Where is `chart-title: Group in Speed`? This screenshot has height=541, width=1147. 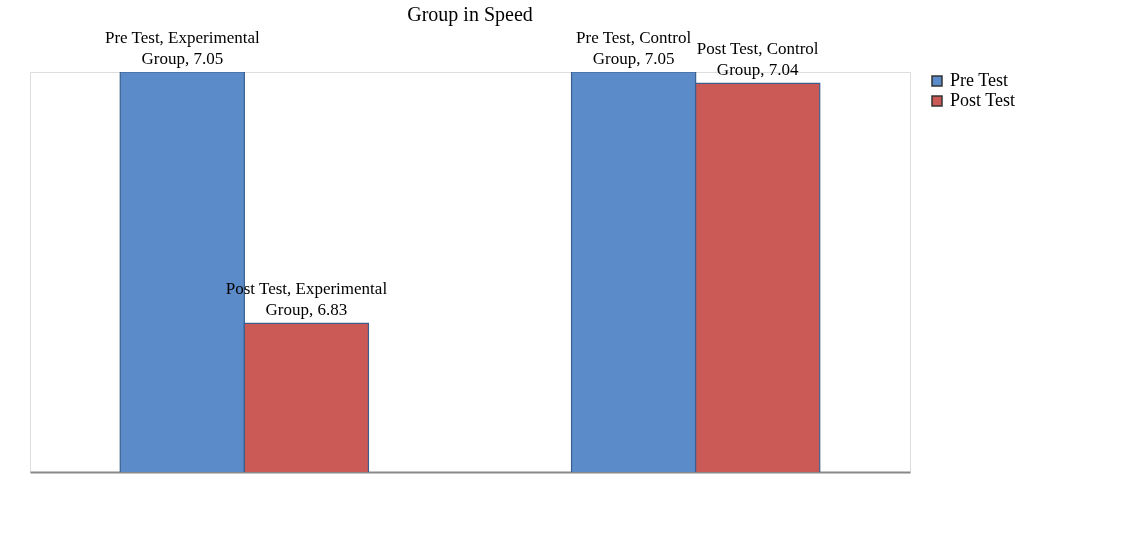
chart-title: Group in Speed is located at coordinates (470, 14).